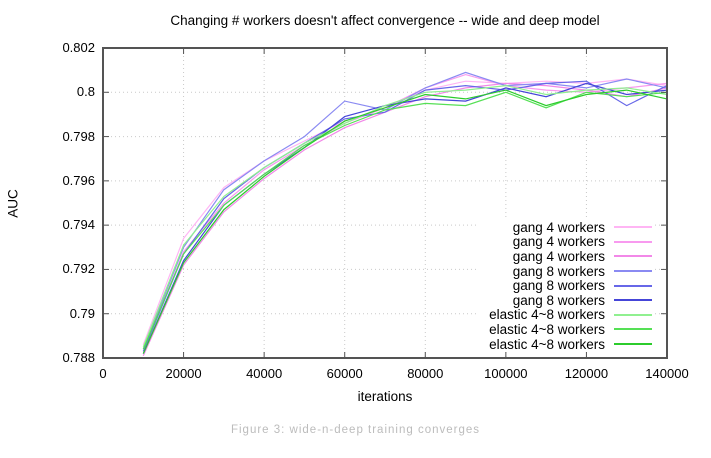 The height and width of the screenshot is (458, 711). I want to click on x-axis-label: iterations, so click(385, 396).